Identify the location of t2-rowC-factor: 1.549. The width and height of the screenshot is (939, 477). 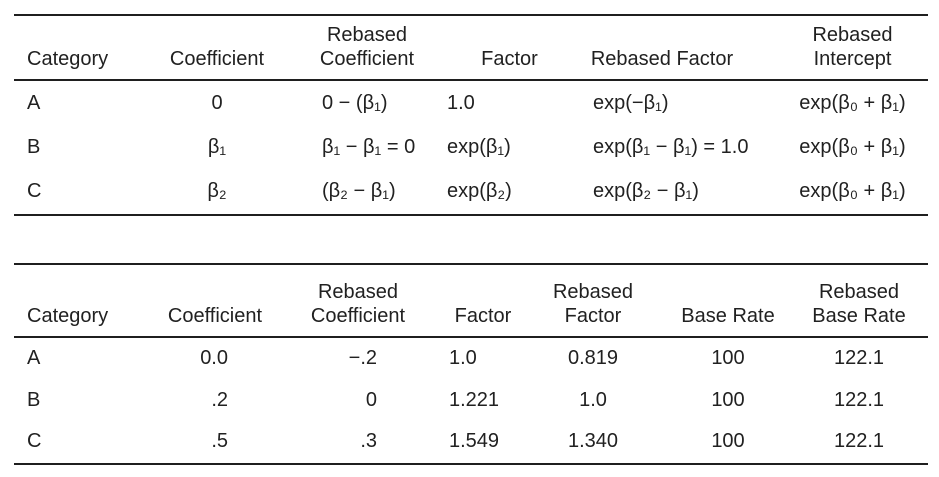
(474, 441).